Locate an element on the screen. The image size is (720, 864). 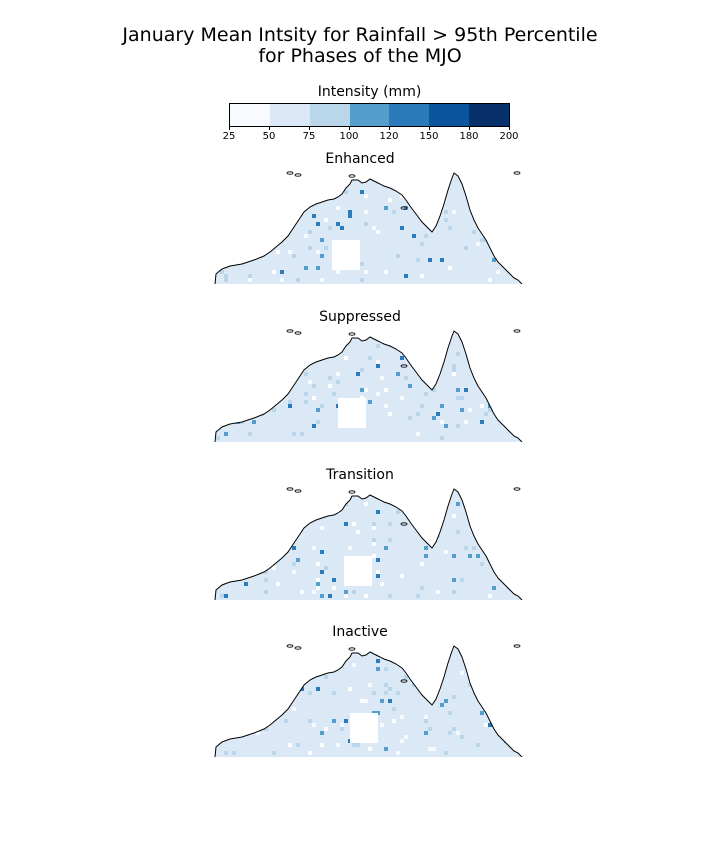
colorbar-tick-label: 50 is located at coordinates (269, 136).